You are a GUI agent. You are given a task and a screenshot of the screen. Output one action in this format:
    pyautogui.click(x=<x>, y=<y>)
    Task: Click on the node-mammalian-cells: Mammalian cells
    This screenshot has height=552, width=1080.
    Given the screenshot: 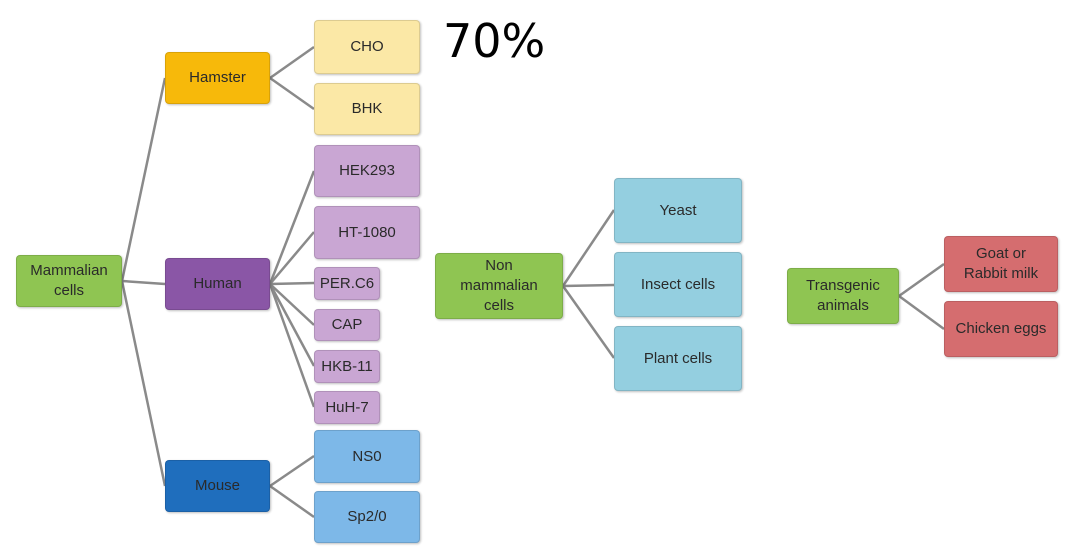 What is the action you would take?
    pyautogui.click(x=69, y=281)
    